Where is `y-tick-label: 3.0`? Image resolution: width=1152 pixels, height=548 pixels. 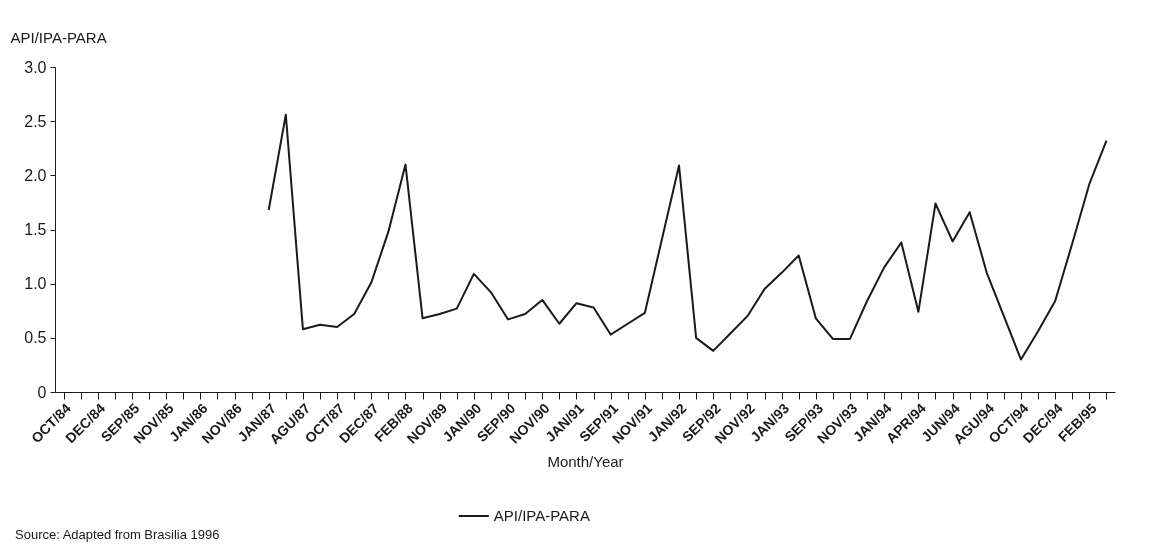 y-tick-label: 3.0 is located at coordinates (35, 67).